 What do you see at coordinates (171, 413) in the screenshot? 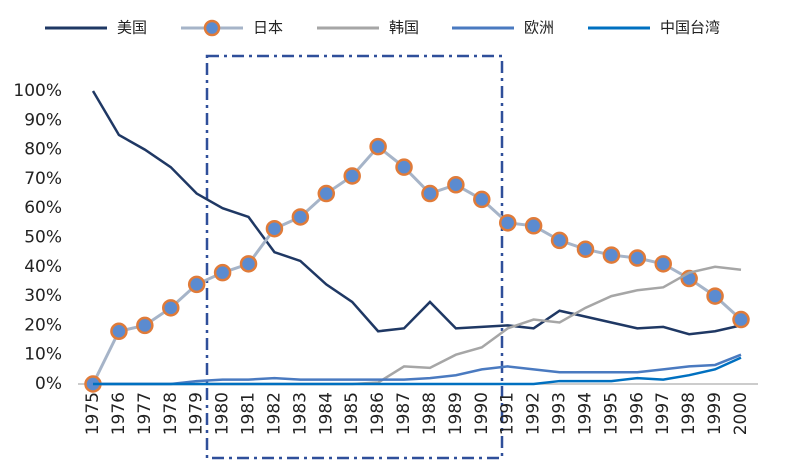
I see `x-tick-label: 1978` at bounding box center [171, 413].